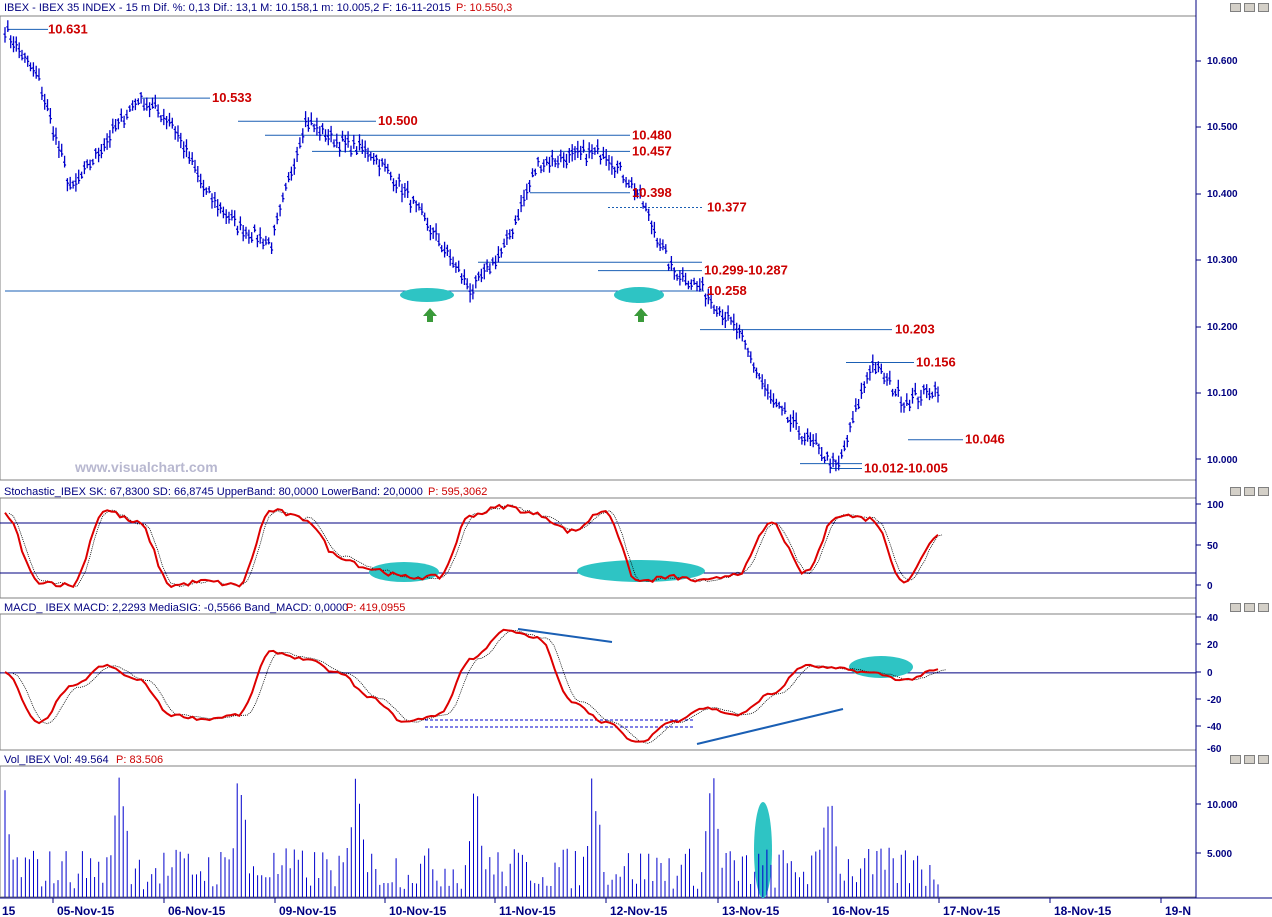  What do you see at coordinates (861, 910) in the screenshot?
I see `x-tick-label: 16-Nov-15` at bounding box center [861, 910].